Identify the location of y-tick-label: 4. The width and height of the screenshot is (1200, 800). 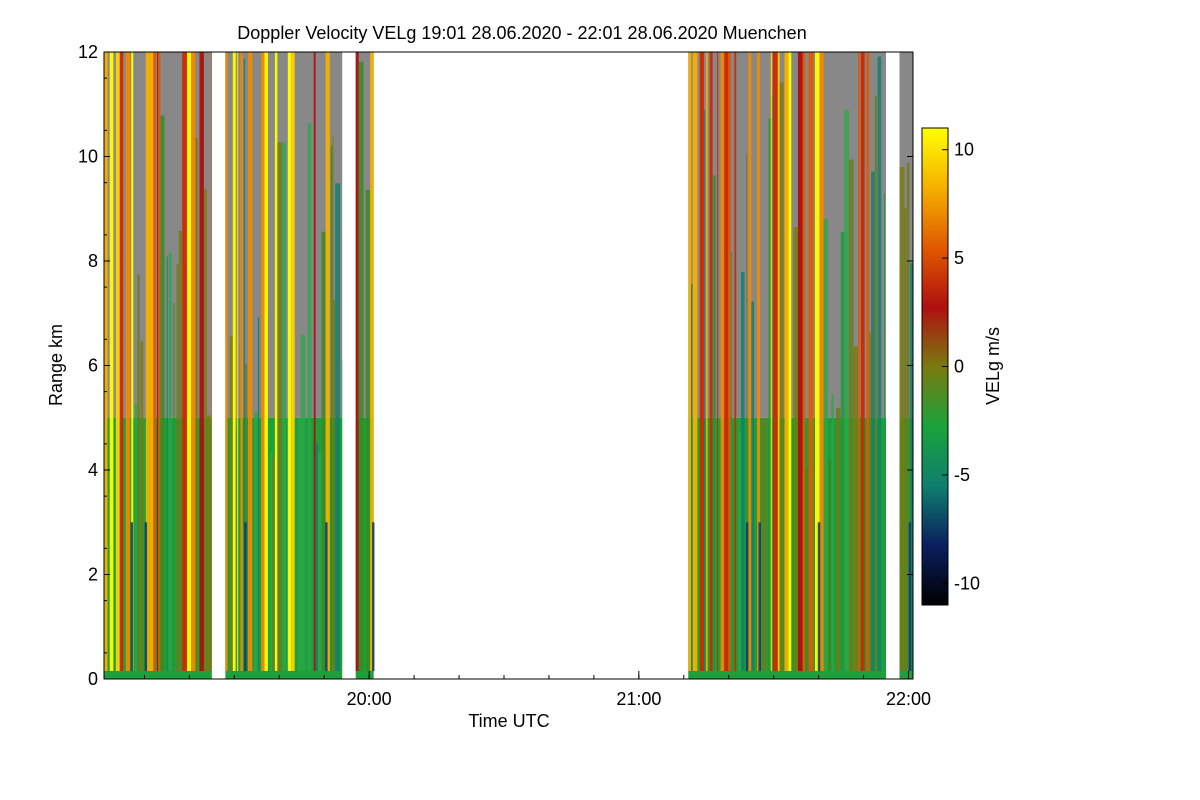
(93, 470).